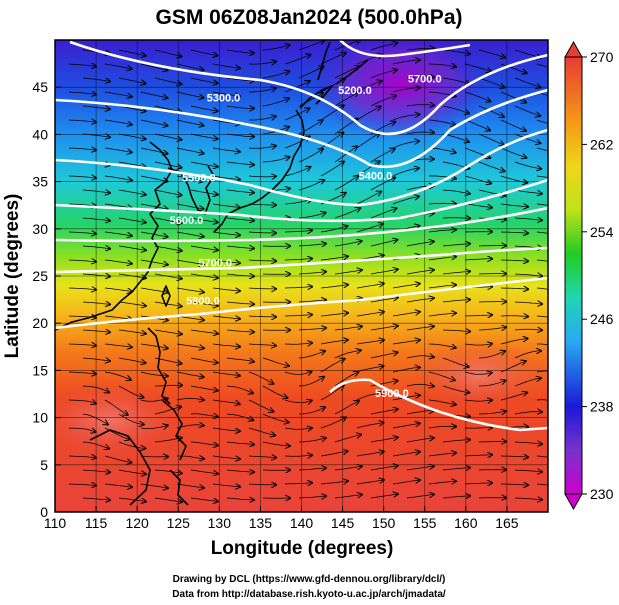  What do you see at coordinates (308, 17) in the screenshot?
I see `figure-title: GSM 06Z08Jan2024 (500.0hPa)` at bounding box center [308, 17].